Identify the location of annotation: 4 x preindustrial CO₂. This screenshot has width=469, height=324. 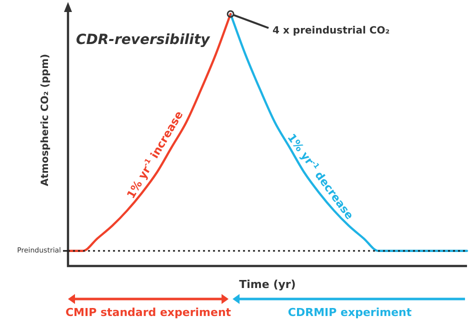
(331, 31).